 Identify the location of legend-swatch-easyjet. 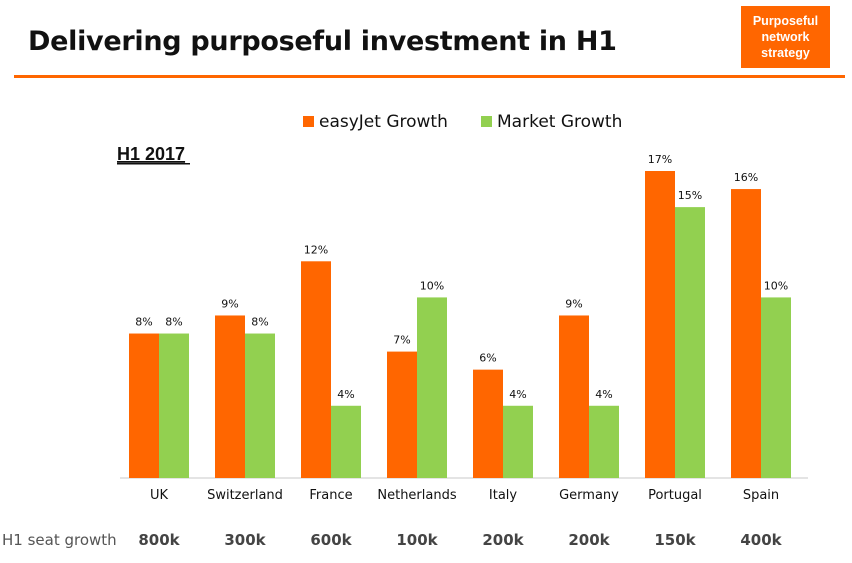
(308, 121).